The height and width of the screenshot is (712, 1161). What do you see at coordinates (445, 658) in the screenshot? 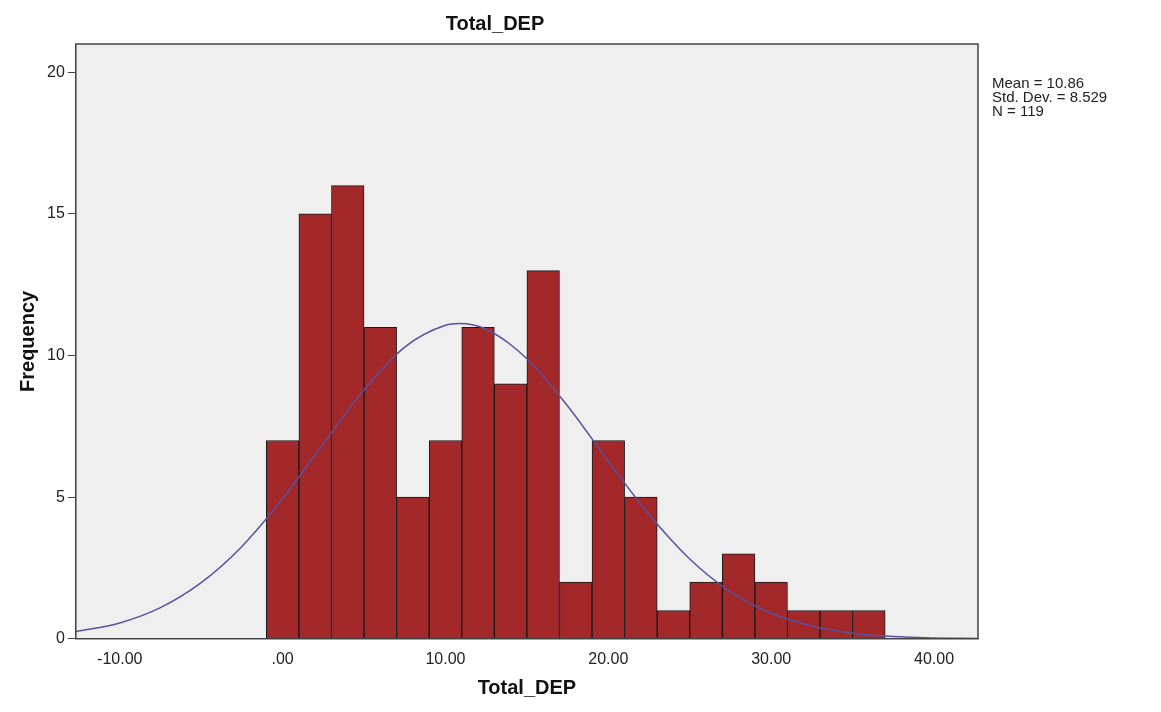
I see `x-tick-label: 10.00` at bounding box center [445, 658].